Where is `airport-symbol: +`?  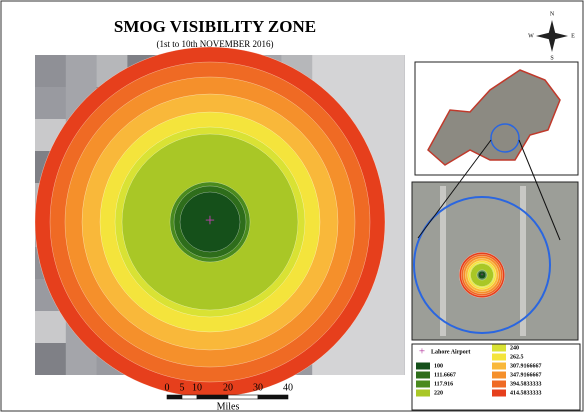 airport-symbol: + is located at coordinates (422, 352).